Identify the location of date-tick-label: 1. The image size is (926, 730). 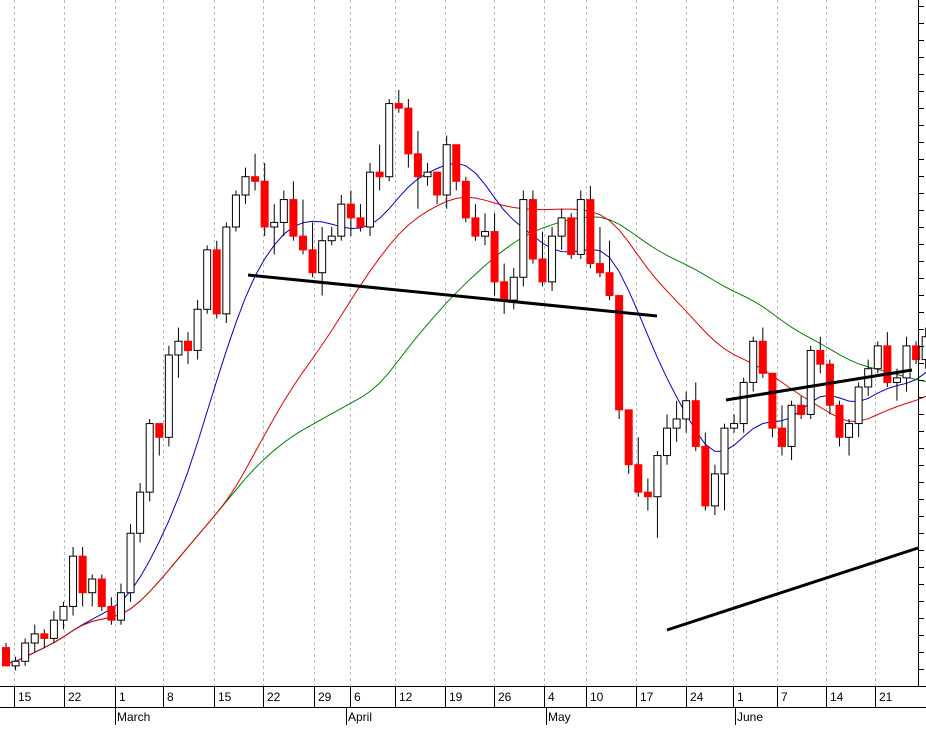
(122, 697).